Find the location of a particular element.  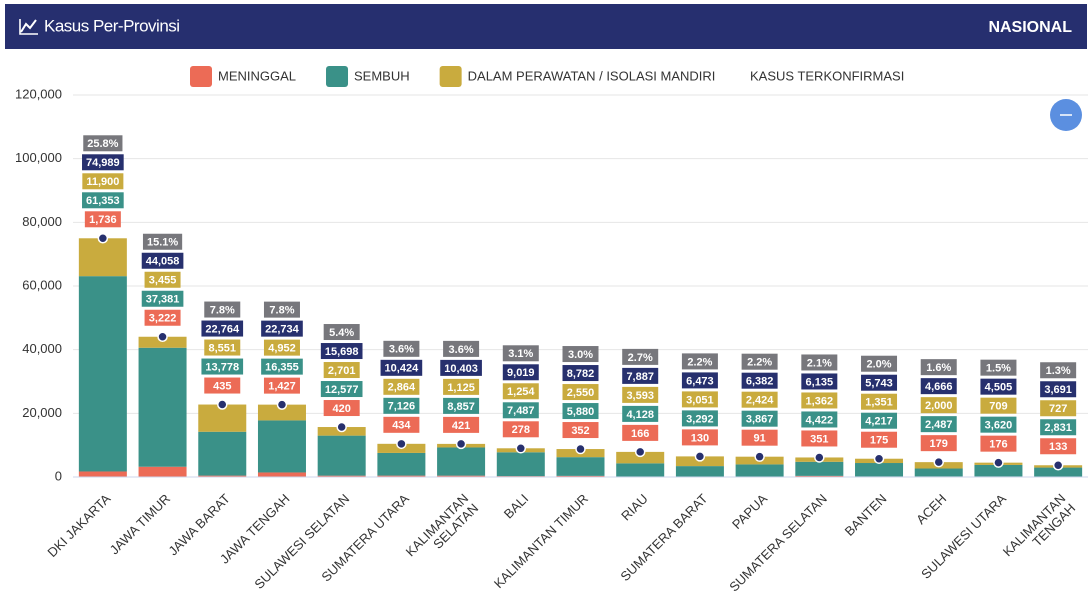

x-tick-label: RIAU is located at coordinates (634, 507).